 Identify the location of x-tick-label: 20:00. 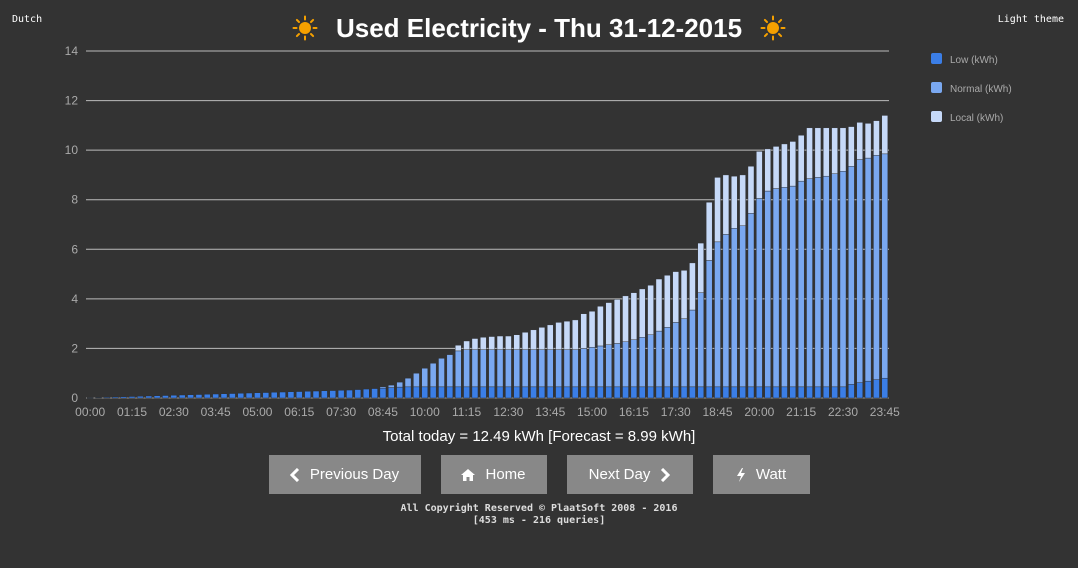
(759, 412).